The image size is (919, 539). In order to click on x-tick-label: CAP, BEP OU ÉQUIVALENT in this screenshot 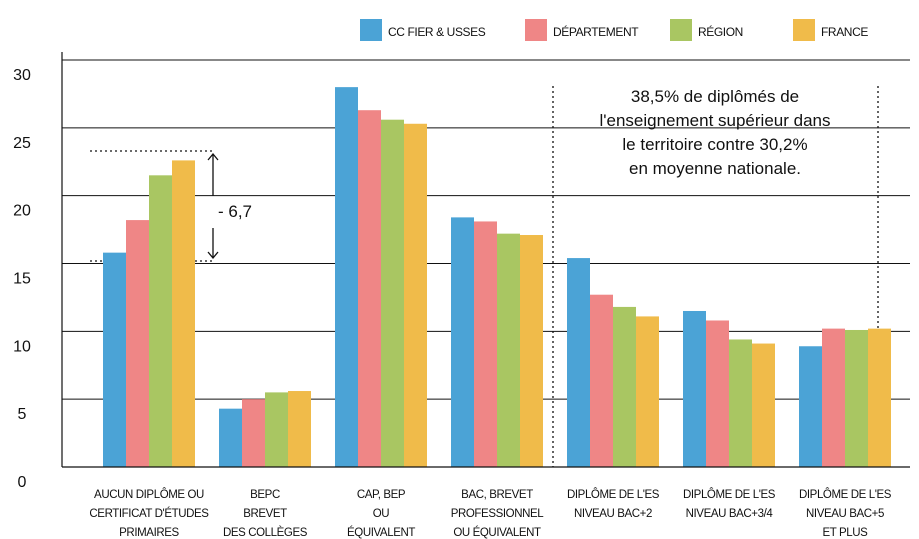, I will do `click(381, 514)`.